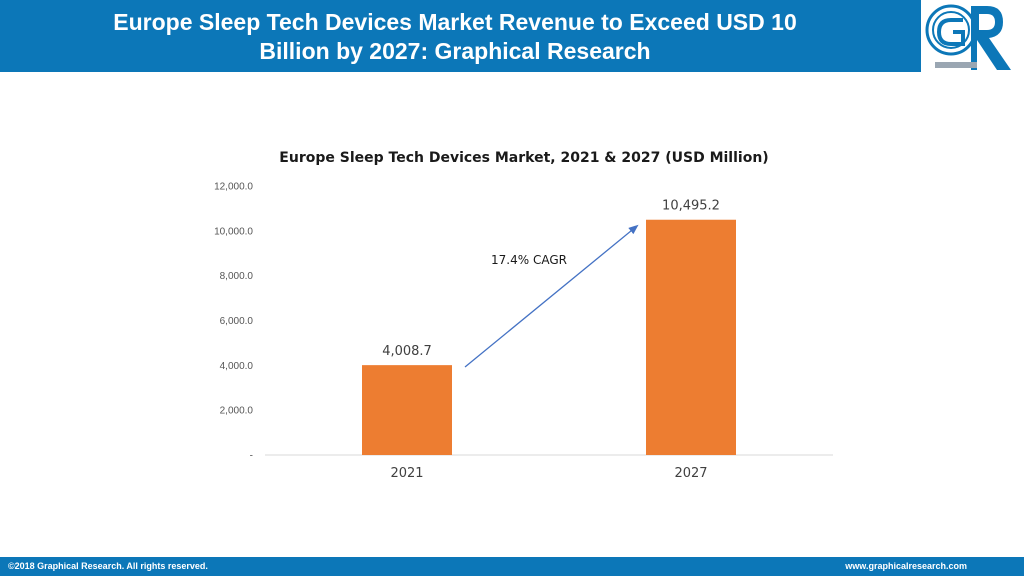 This screenshot has height=581, width=1024. I want to click on x-tick-label: 2027, so click(690, 473).